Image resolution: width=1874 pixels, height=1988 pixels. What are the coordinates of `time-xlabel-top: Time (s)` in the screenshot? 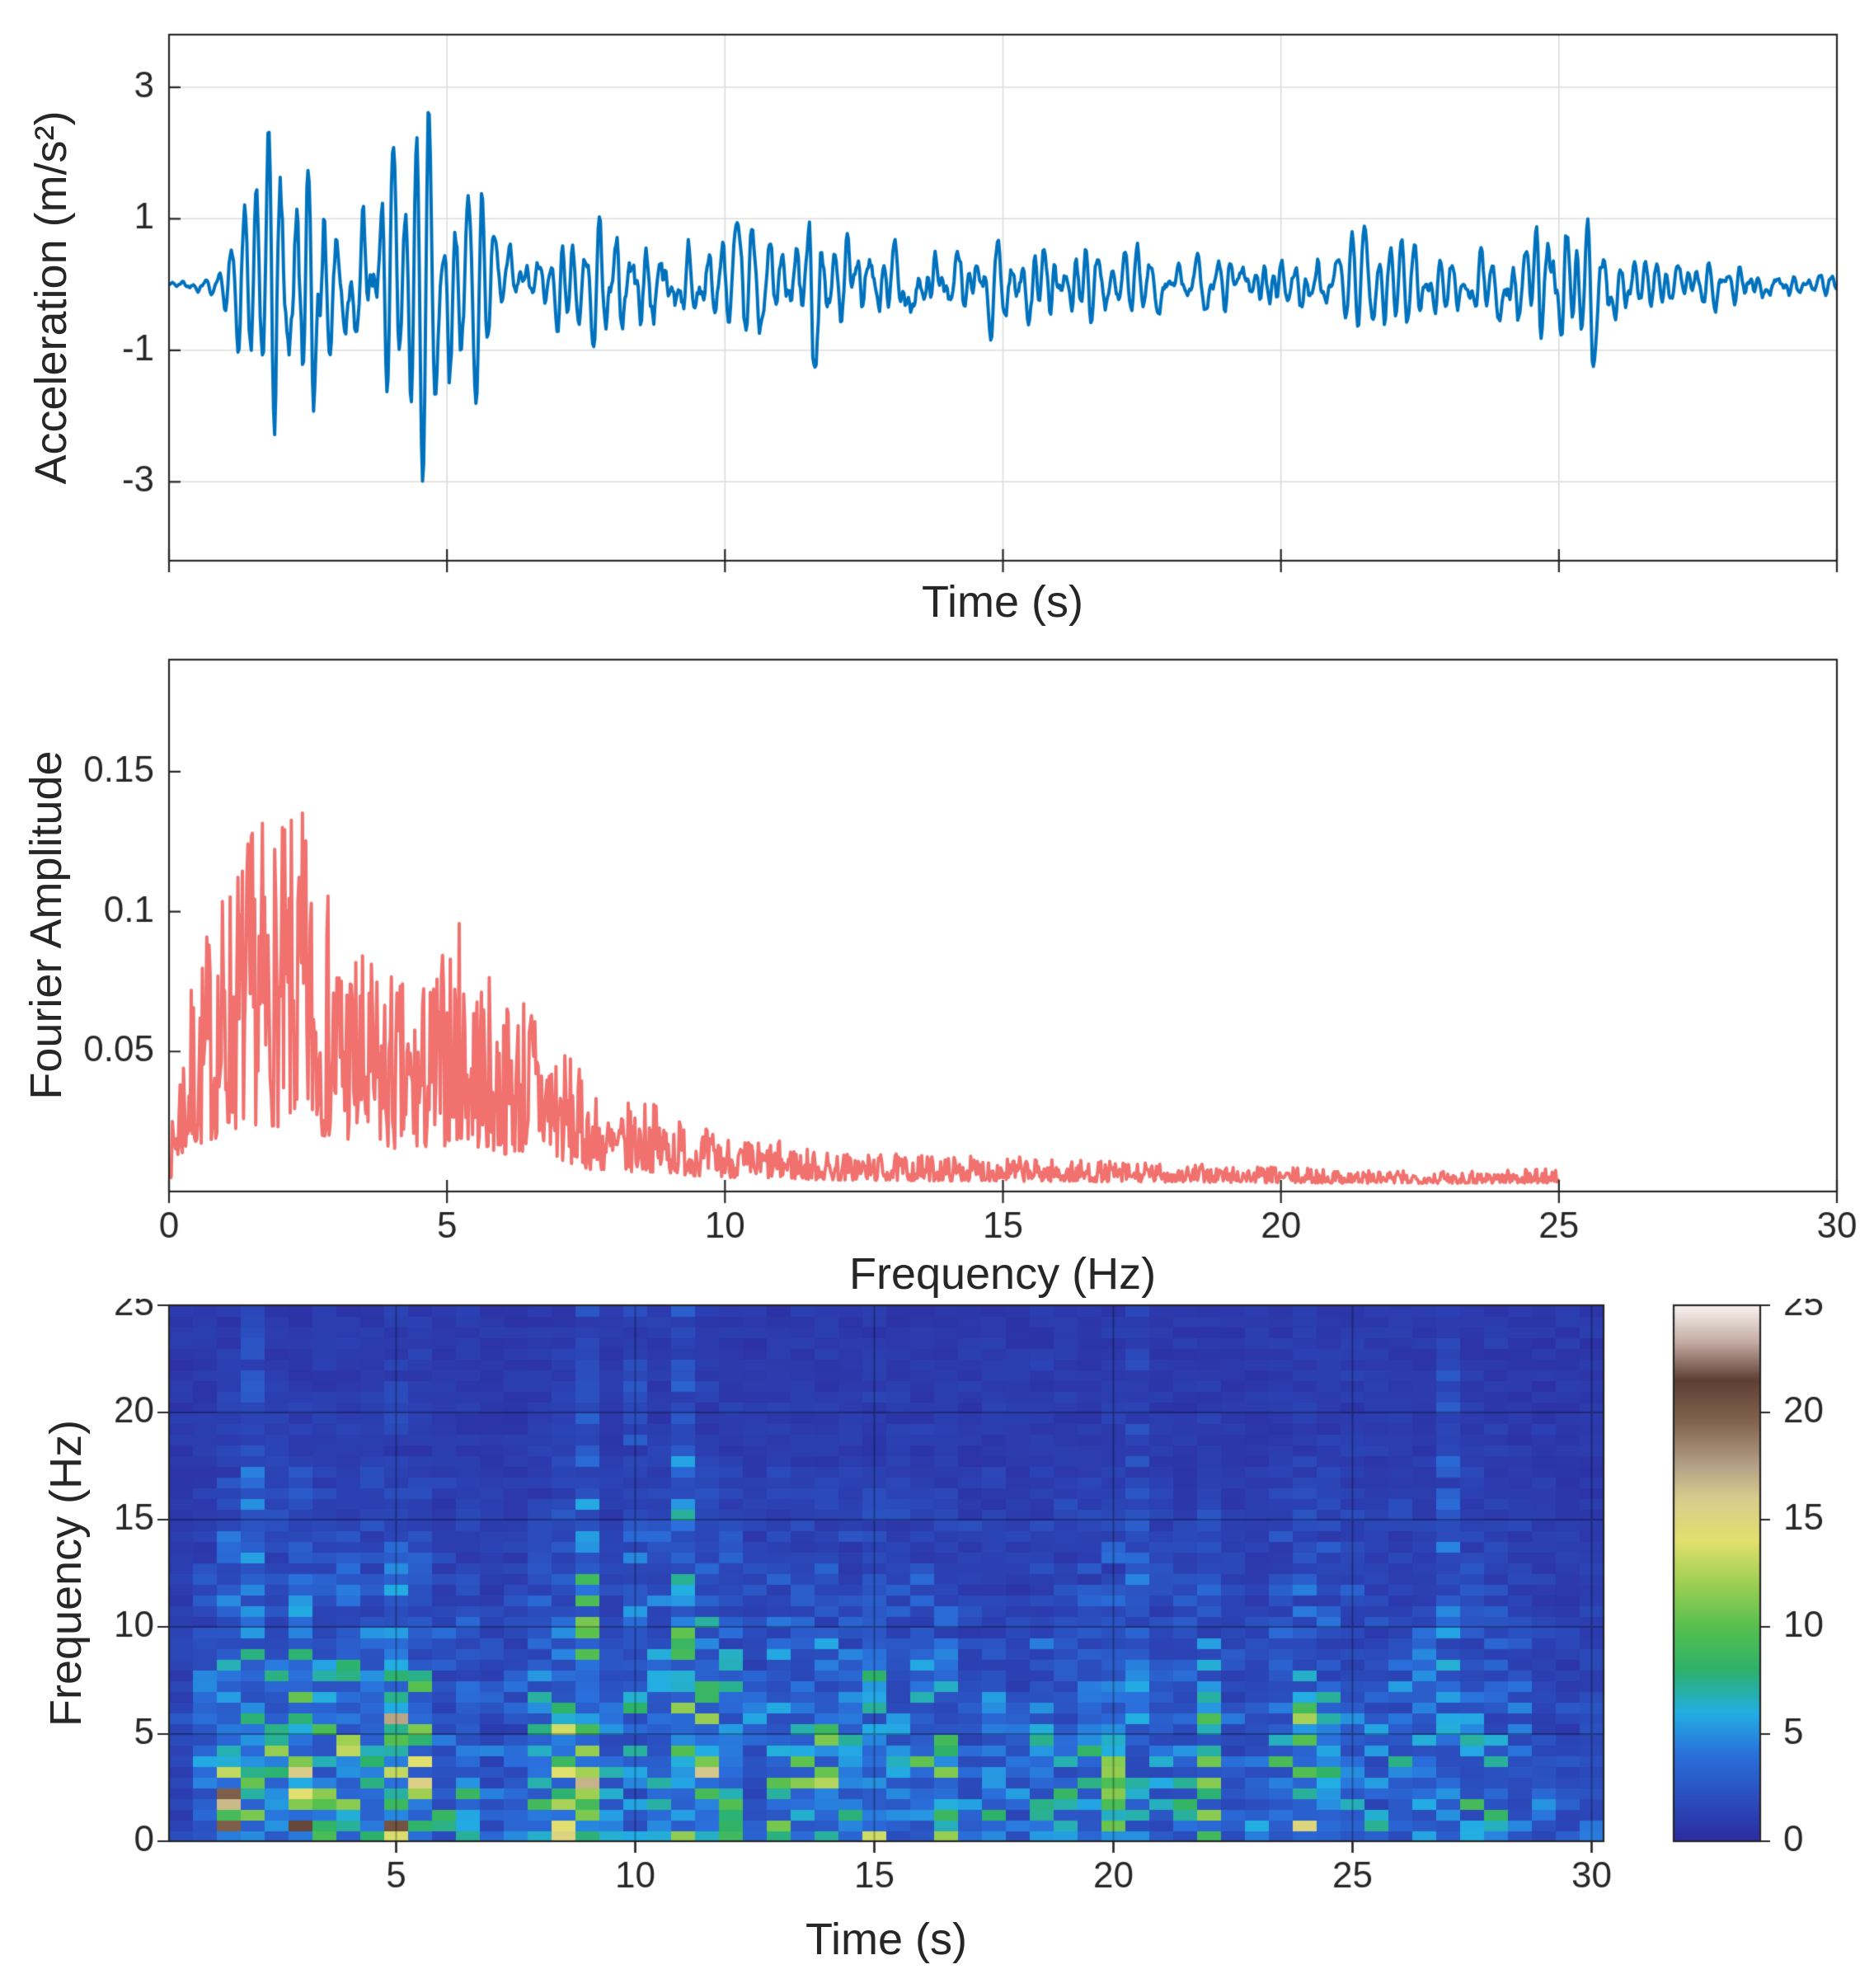 It's located at (1002, 602).